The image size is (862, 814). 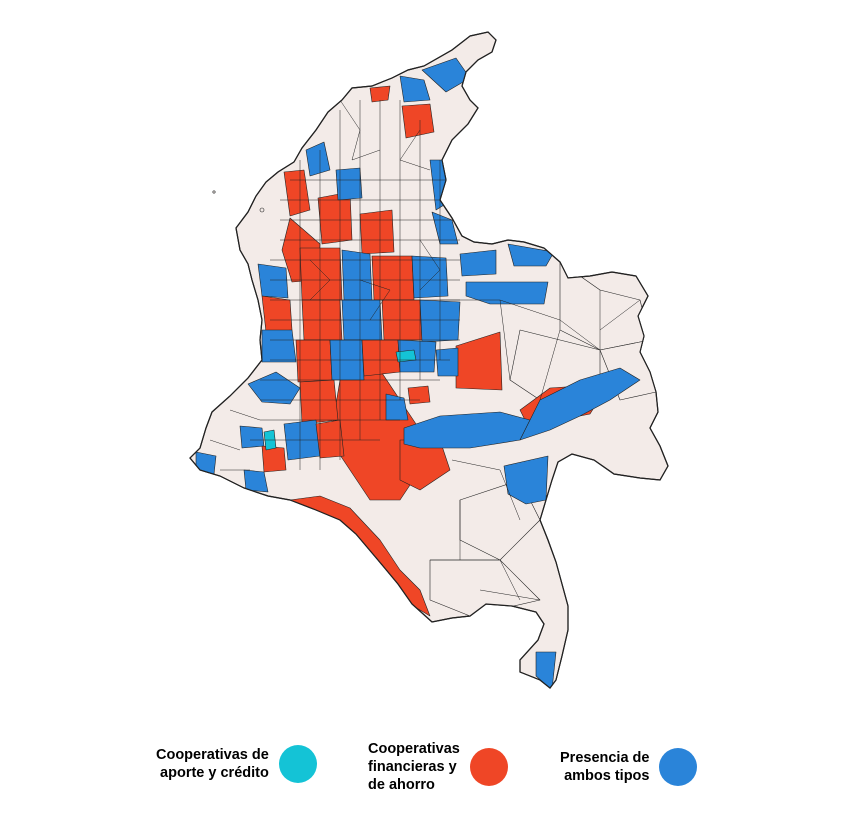 I want to click on legend-label-line: ambos tipos, so click(x=607, y=776).